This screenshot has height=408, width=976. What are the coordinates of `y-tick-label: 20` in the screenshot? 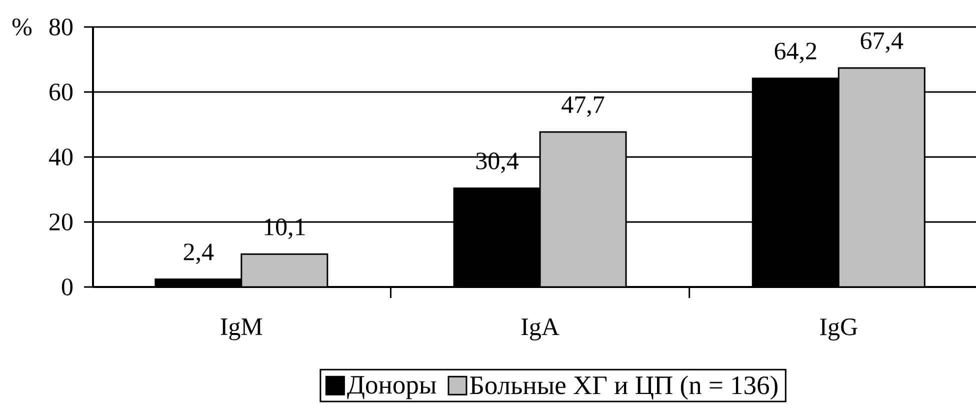 It's located at (61, 222).